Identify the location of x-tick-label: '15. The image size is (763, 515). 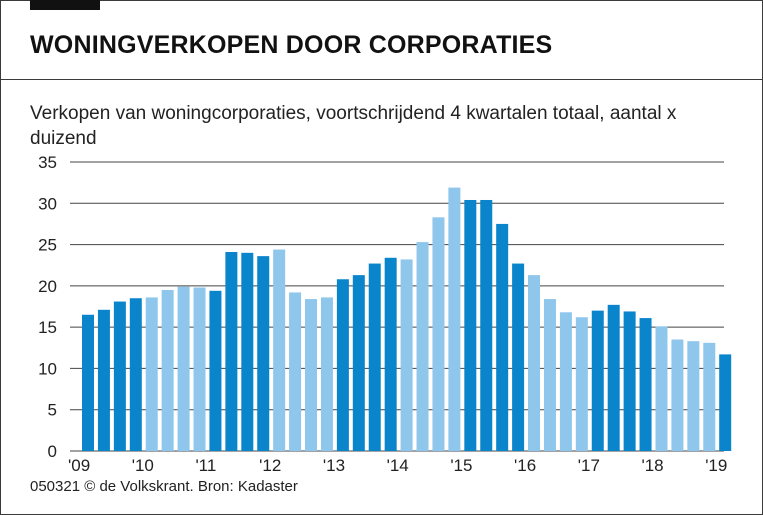
(461, 465).